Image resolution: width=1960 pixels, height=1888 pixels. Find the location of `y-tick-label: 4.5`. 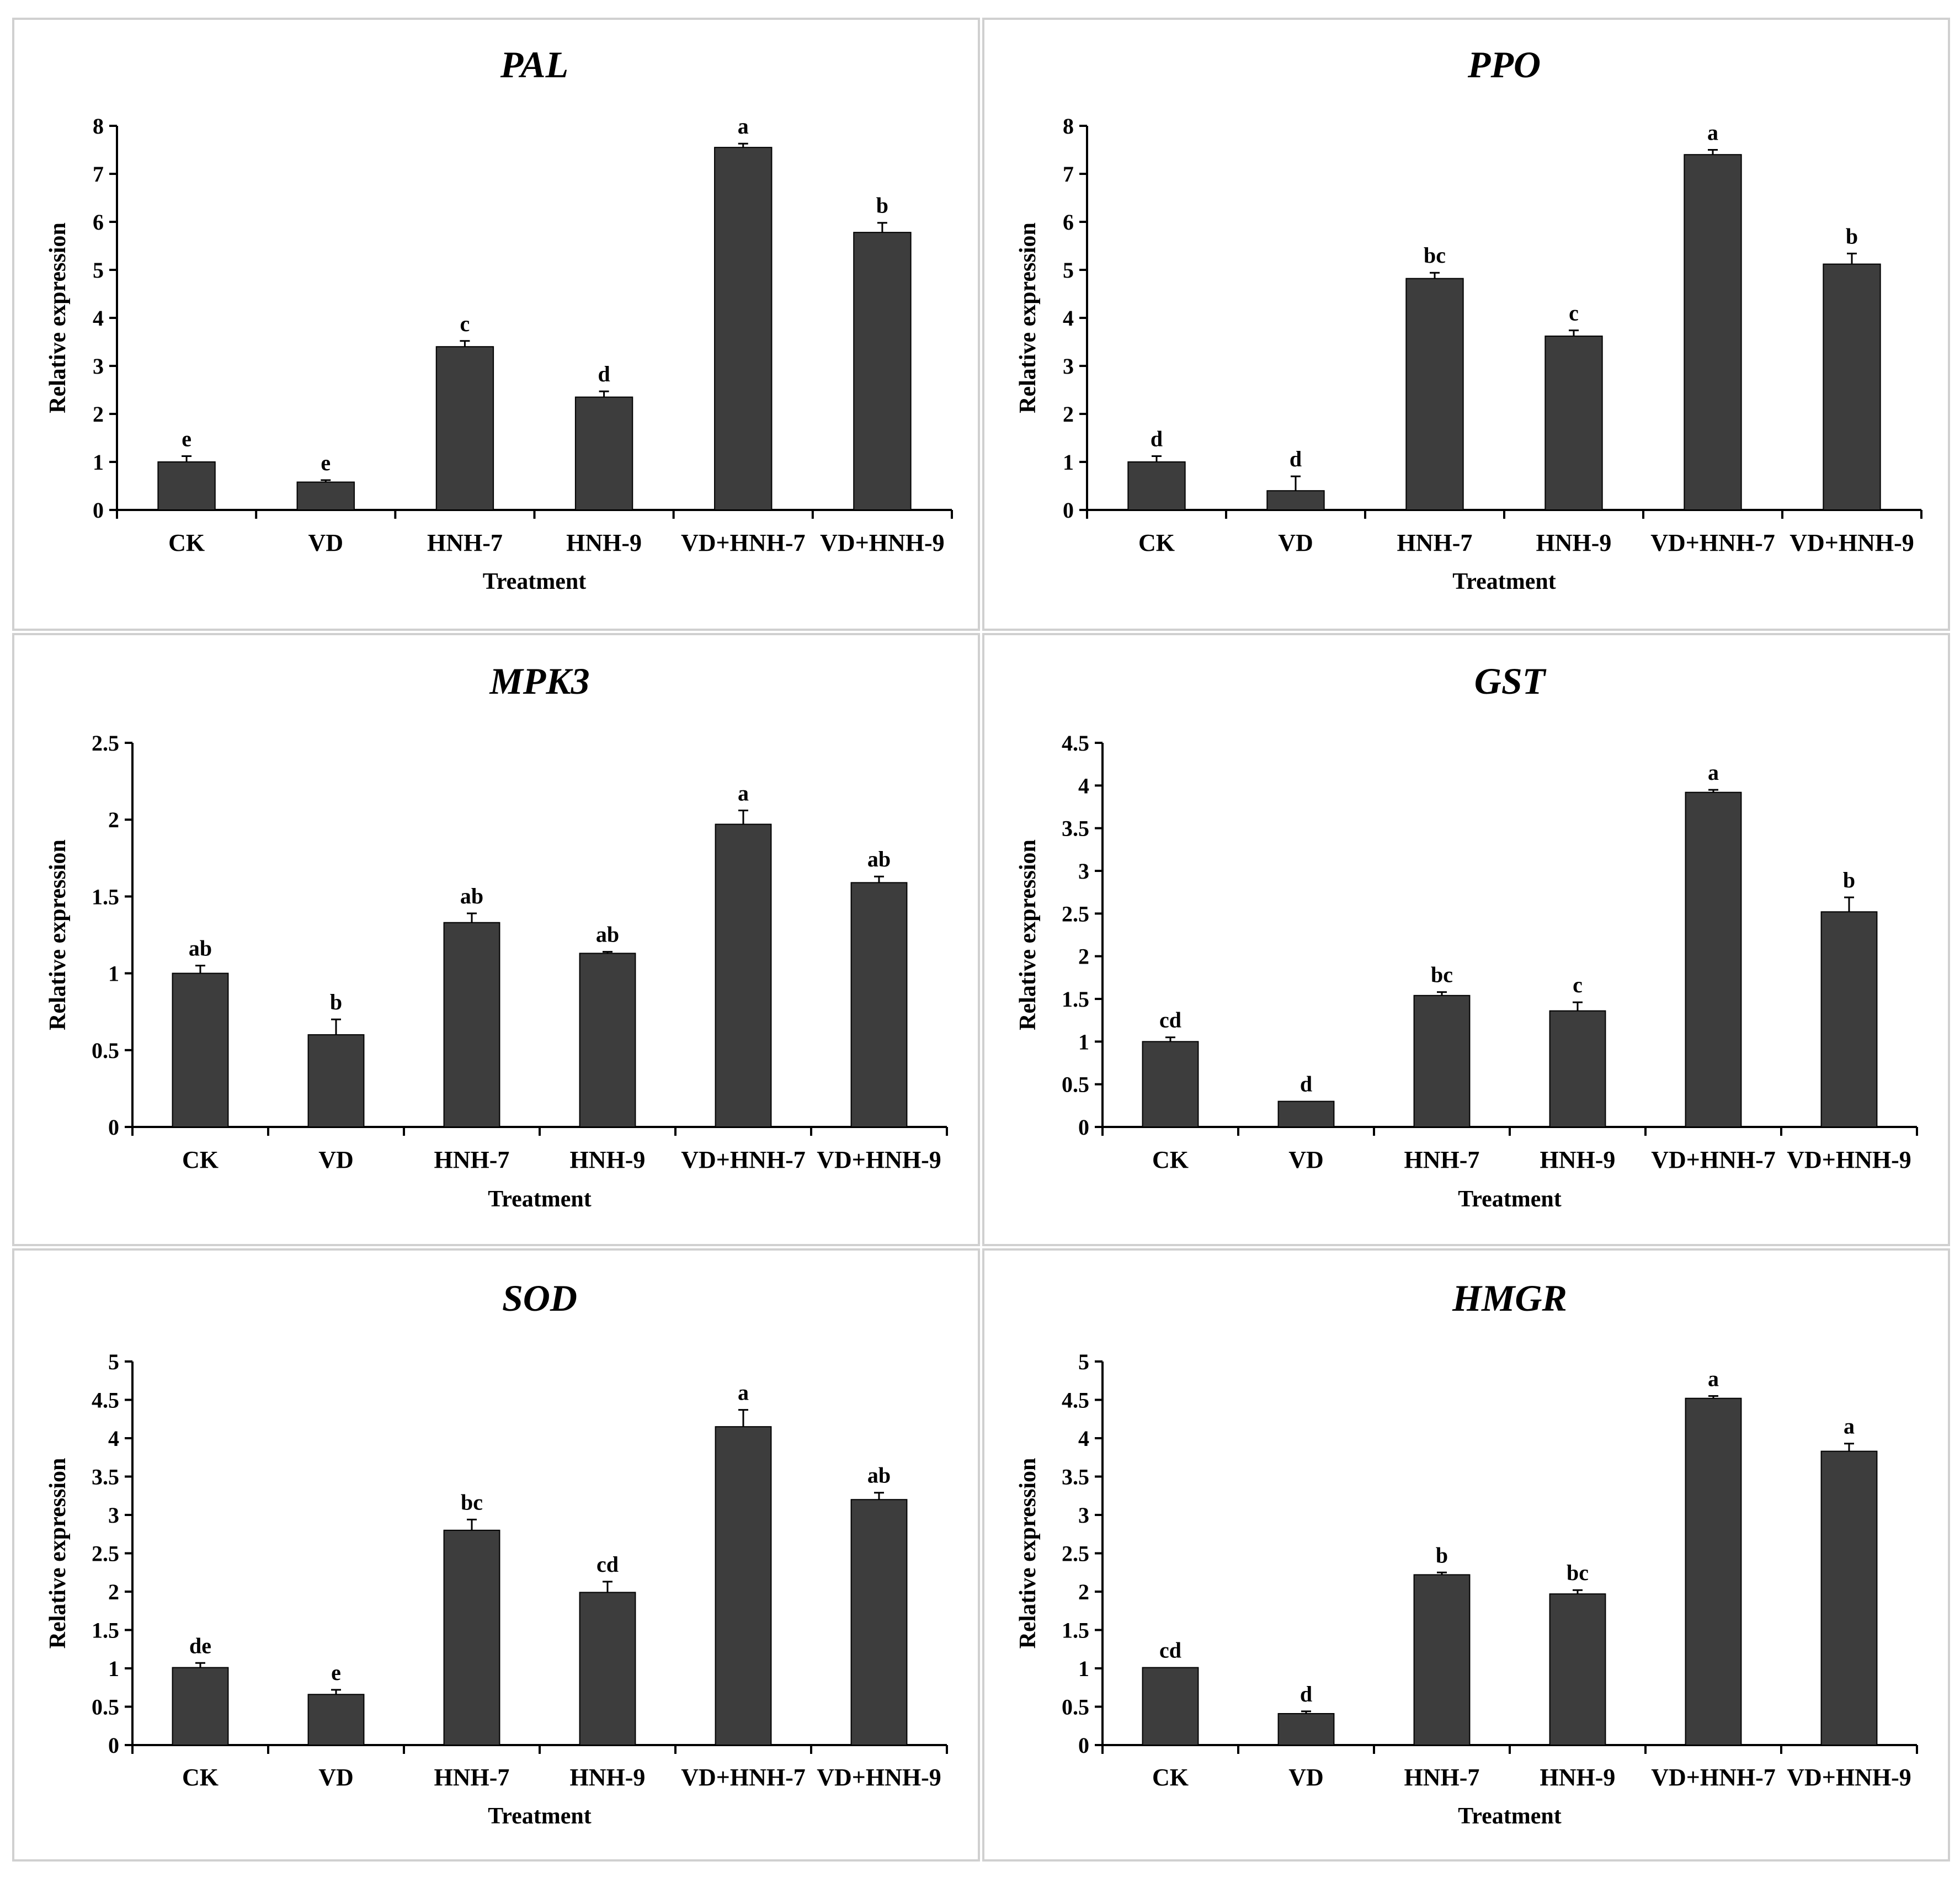

y-tick-label: 4.5 is located at coordinates (105, 1400).